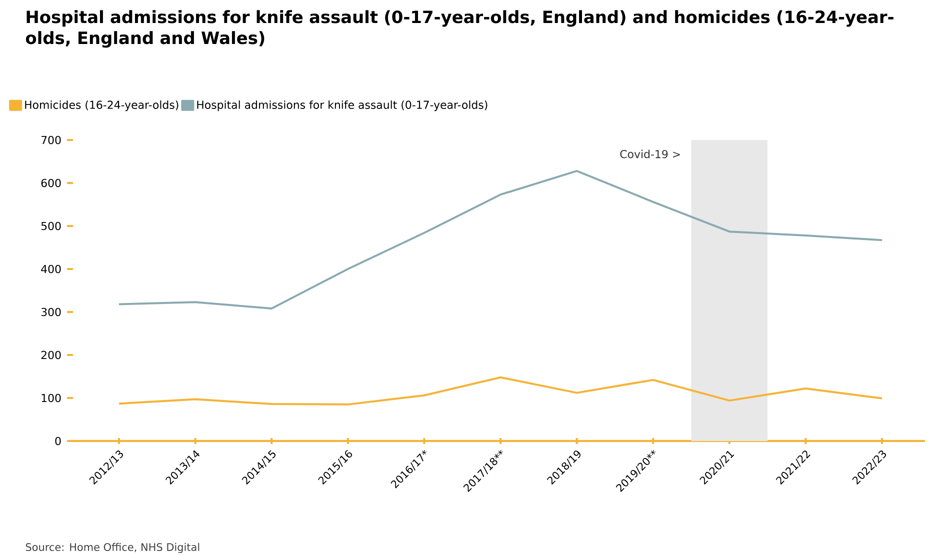 The width and height of the screenshot is (936, 556). I want to click on y-tick-label: 600, so click(51, 183).